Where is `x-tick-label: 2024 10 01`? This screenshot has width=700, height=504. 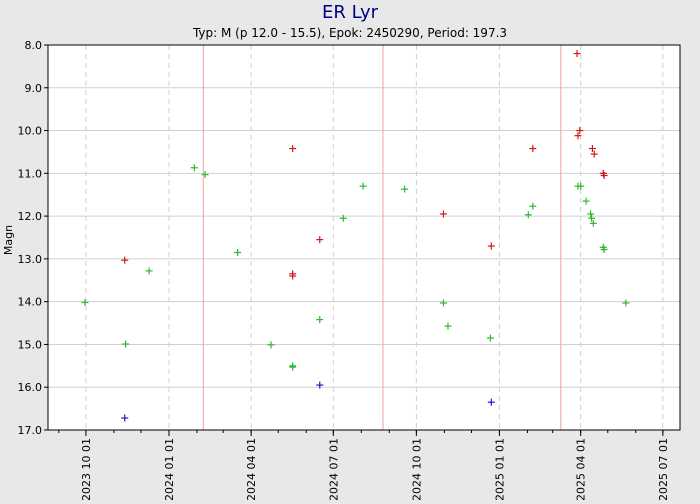 x-tick-label: 2024 10 01 is located at coordinates (416, 469).